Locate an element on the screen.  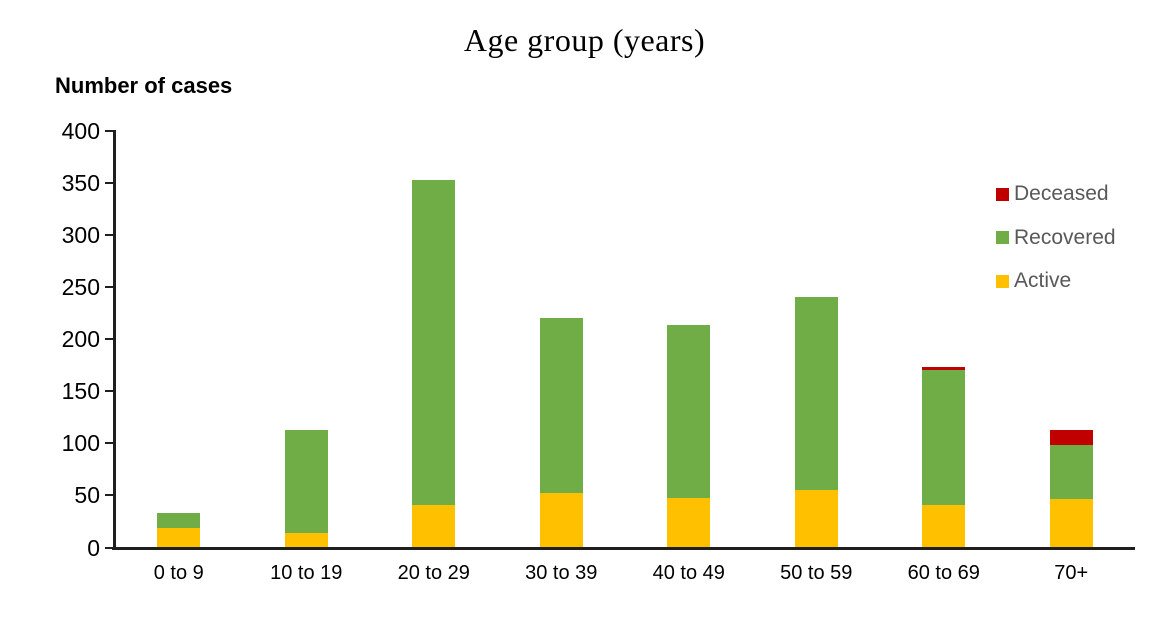
x-axis-label: 50 to 59 is located at coordinates (816, 573).